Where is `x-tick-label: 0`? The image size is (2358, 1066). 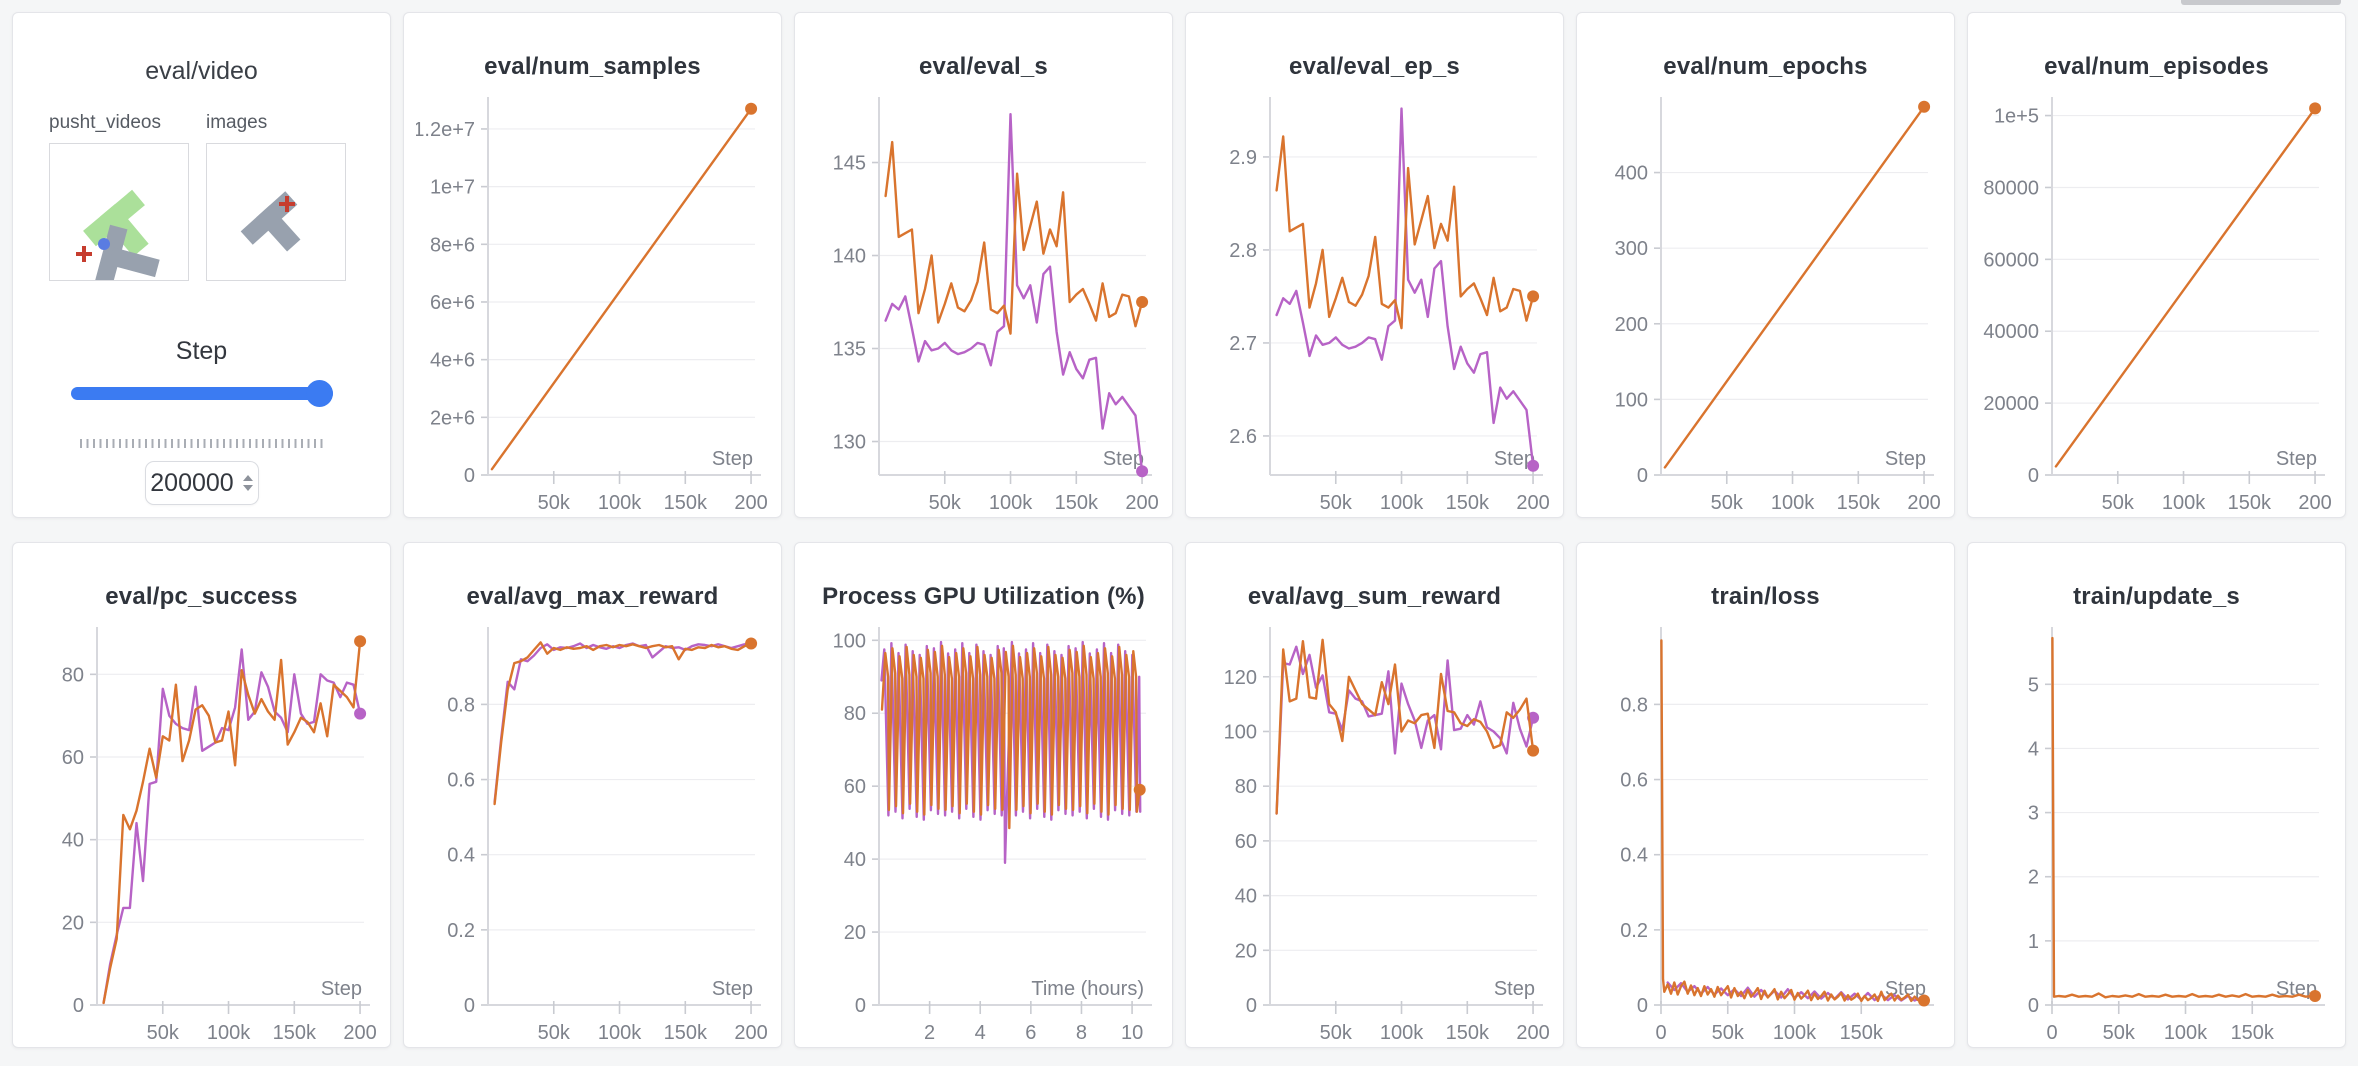 x-tick-label: 0 is located at coordinates (2051, 1033).